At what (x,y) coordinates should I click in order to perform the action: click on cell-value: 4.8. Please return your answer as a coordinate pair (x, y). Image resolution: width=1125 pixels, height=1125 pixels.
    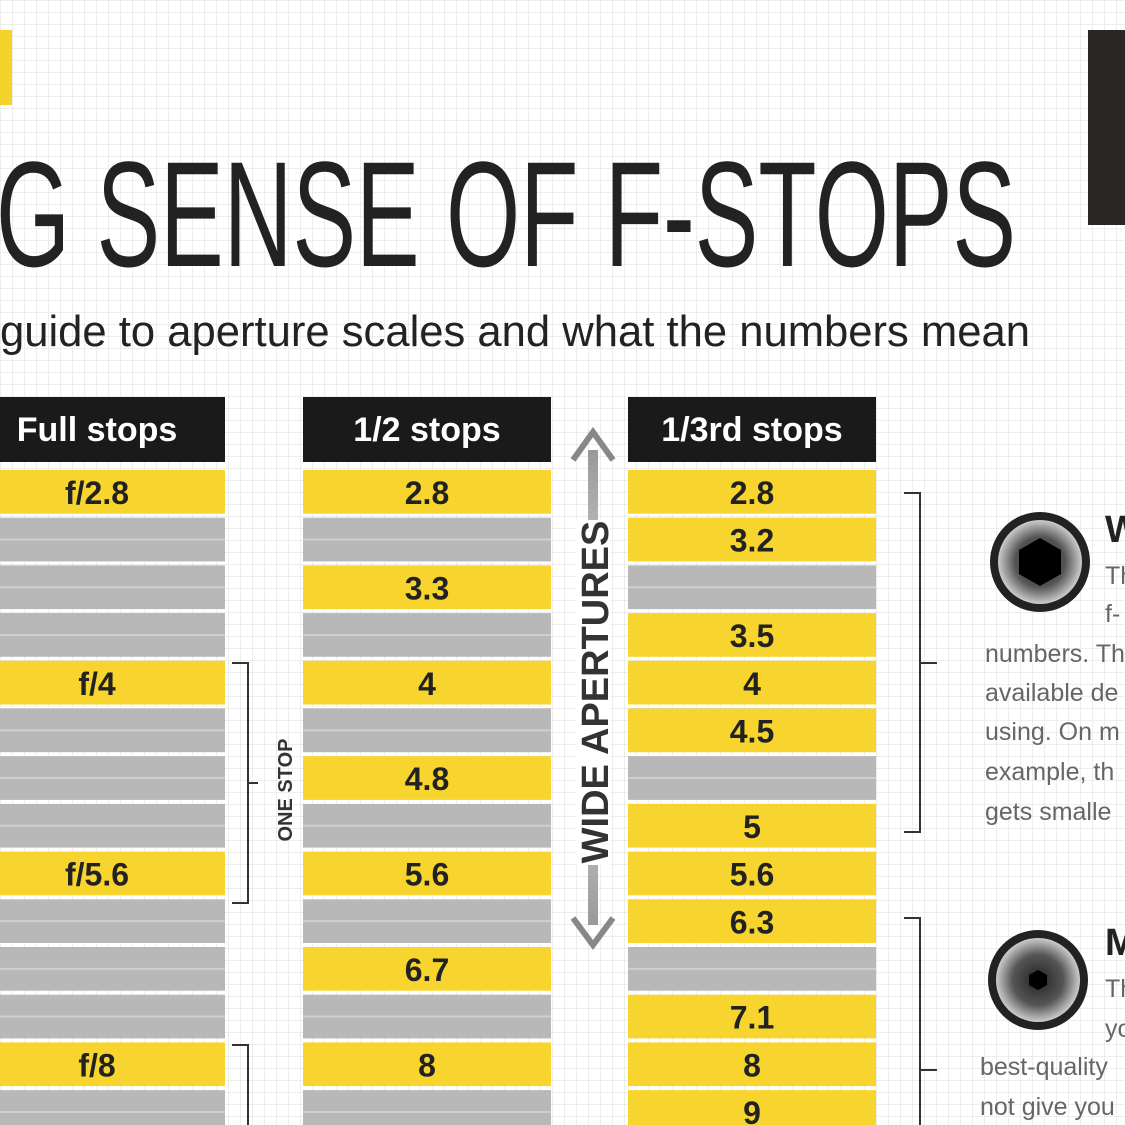
    Looking at the image, I should click on (427, 779).